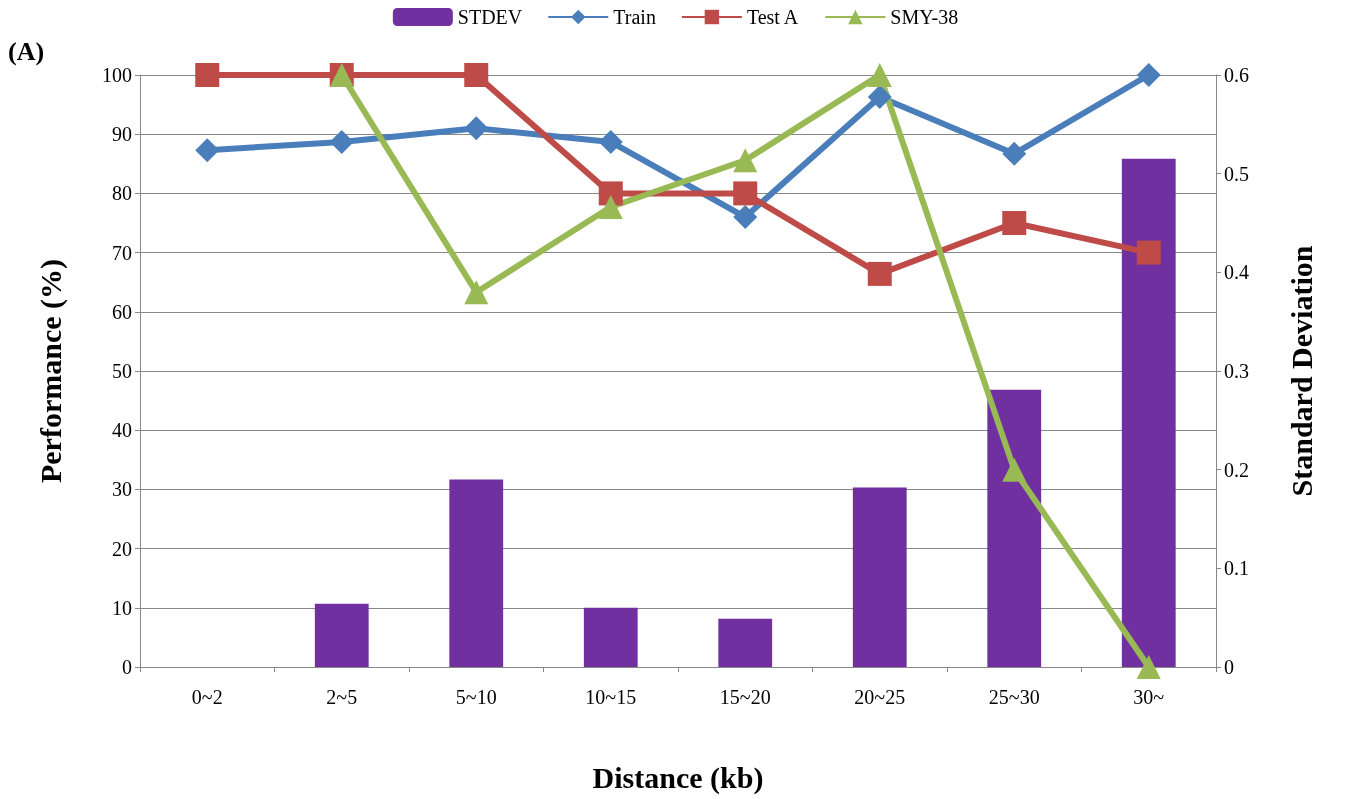  Describe the element at coordinates (122, 548) in the screenshot. I see `y-tick-label: 20` at that location.